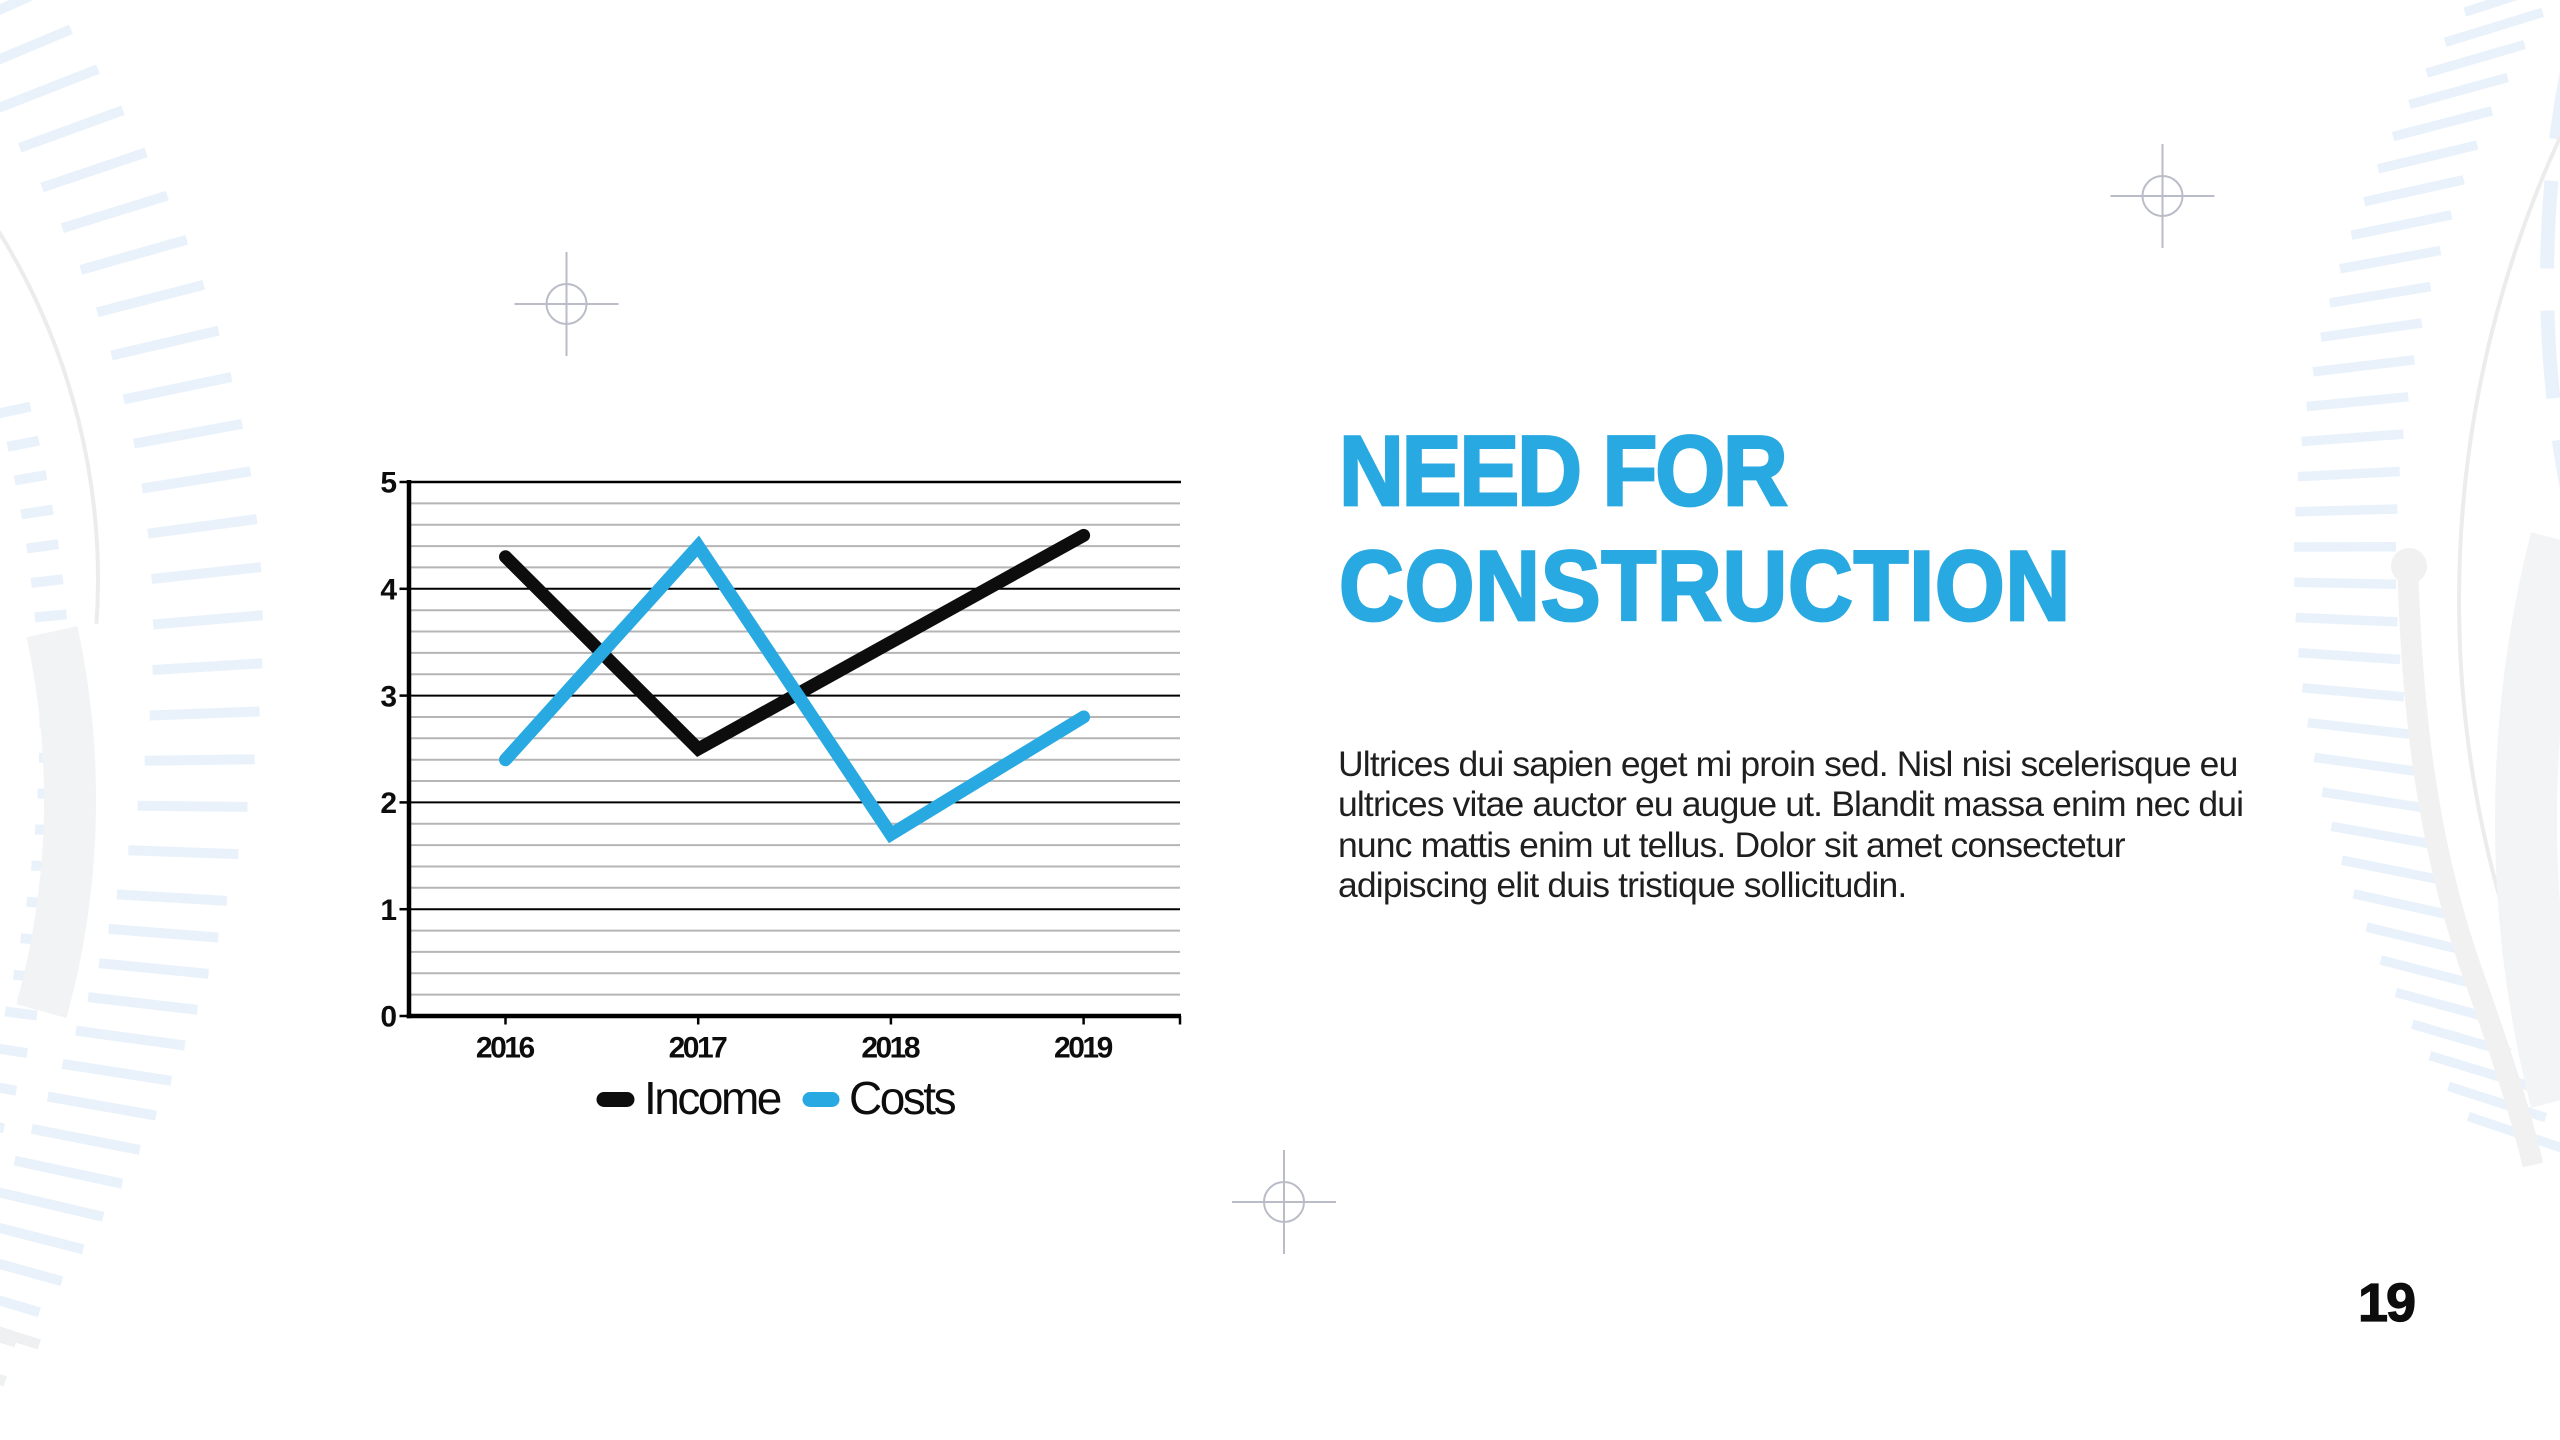 This screenshot has width=2560, height=1440. I want to click on svg-text: 0, so click(388, 1017).